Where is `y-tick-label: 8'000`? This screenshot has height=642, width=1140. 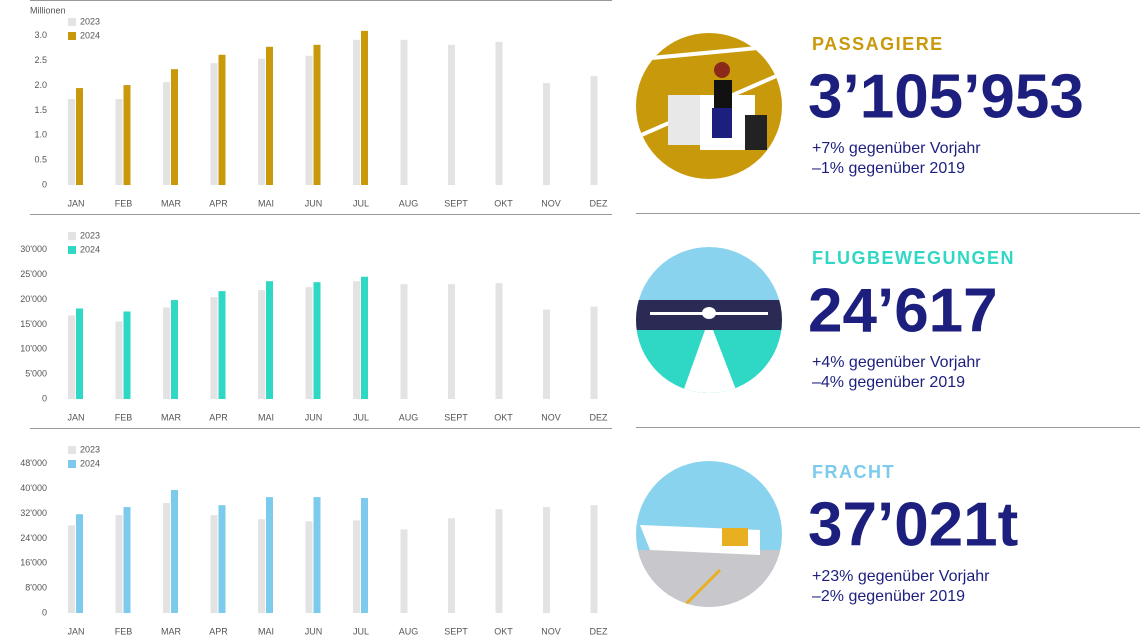
y-tick-label: 8'000 is located at coordinates (36, 588).